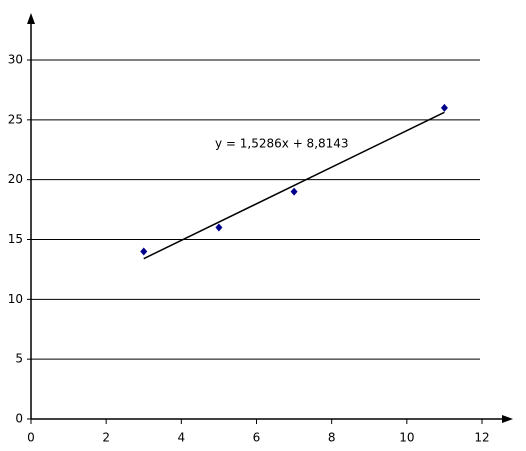  What do you see at coordinates (406, 438) in the screenshot?
I see `x-tick-label: 10` at bounding box center [406, 438].